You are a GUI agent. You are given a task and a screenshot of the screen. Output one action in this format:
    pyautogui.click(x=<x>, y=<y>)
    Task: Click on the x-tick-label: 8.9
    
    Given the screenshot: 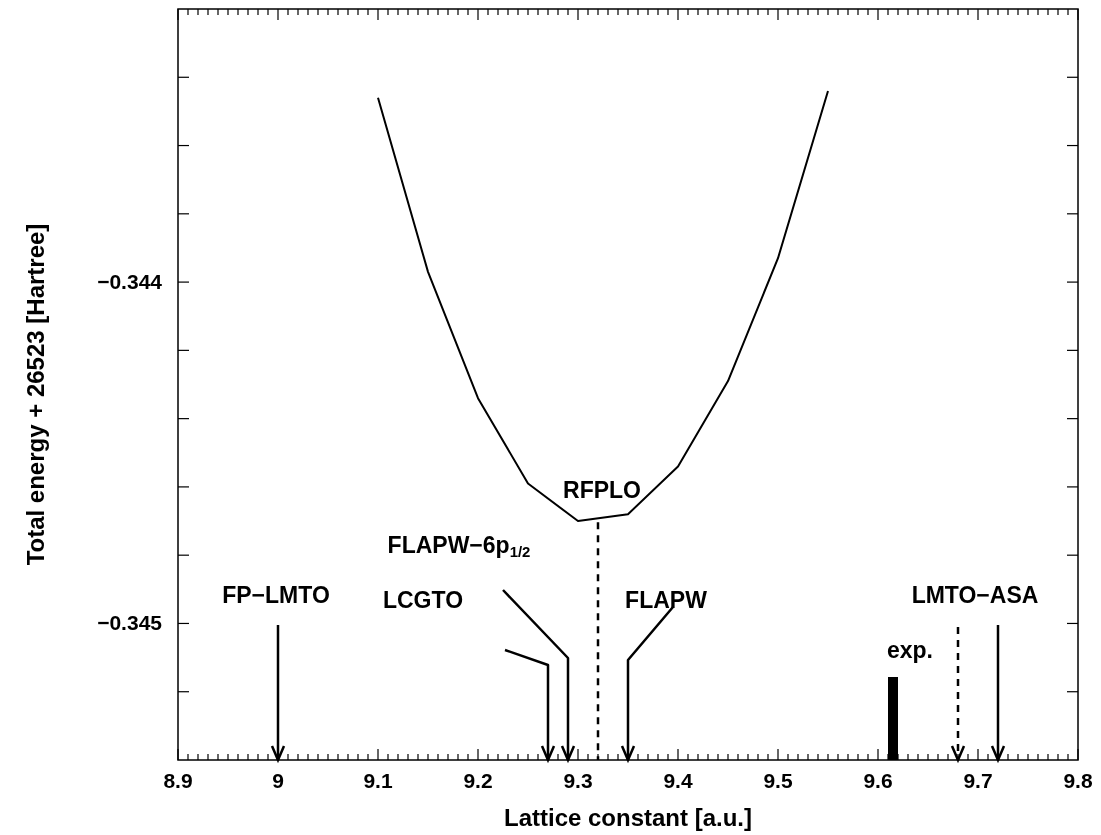 What is the action you would take?
    pyautogui.click(x=178, y=780)
    